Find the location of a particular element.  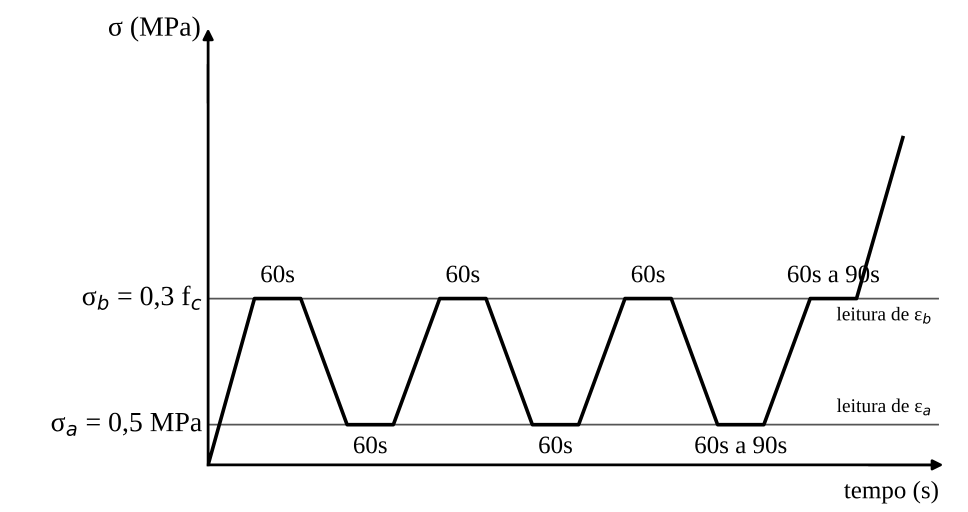

ref-line-label: leitura de ε$_{a}$ is located at coordinates (883, 407).